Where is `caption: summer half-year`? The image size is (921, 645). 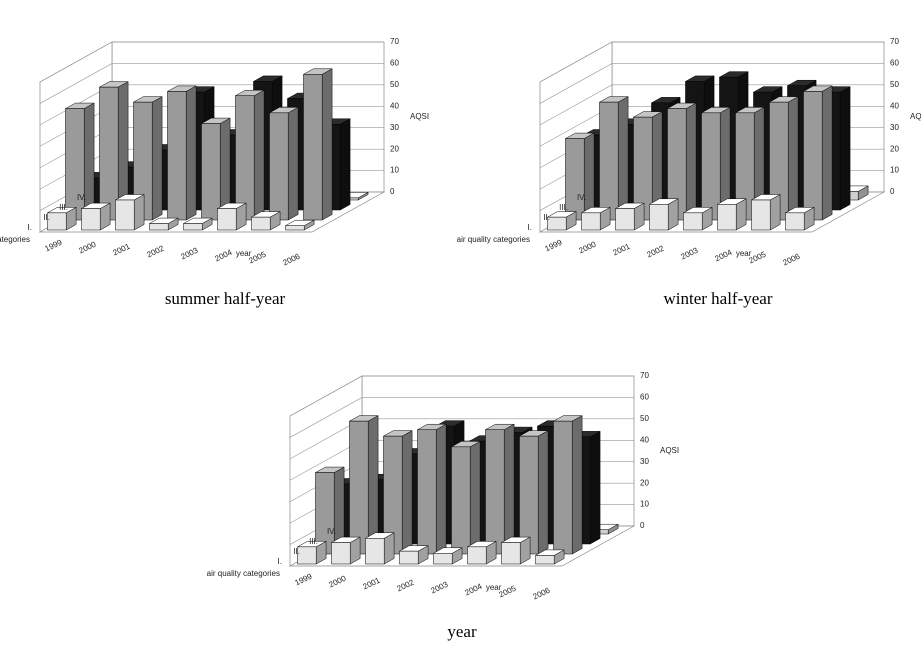 caption: summer half-year is located at coordinates (225, 298).